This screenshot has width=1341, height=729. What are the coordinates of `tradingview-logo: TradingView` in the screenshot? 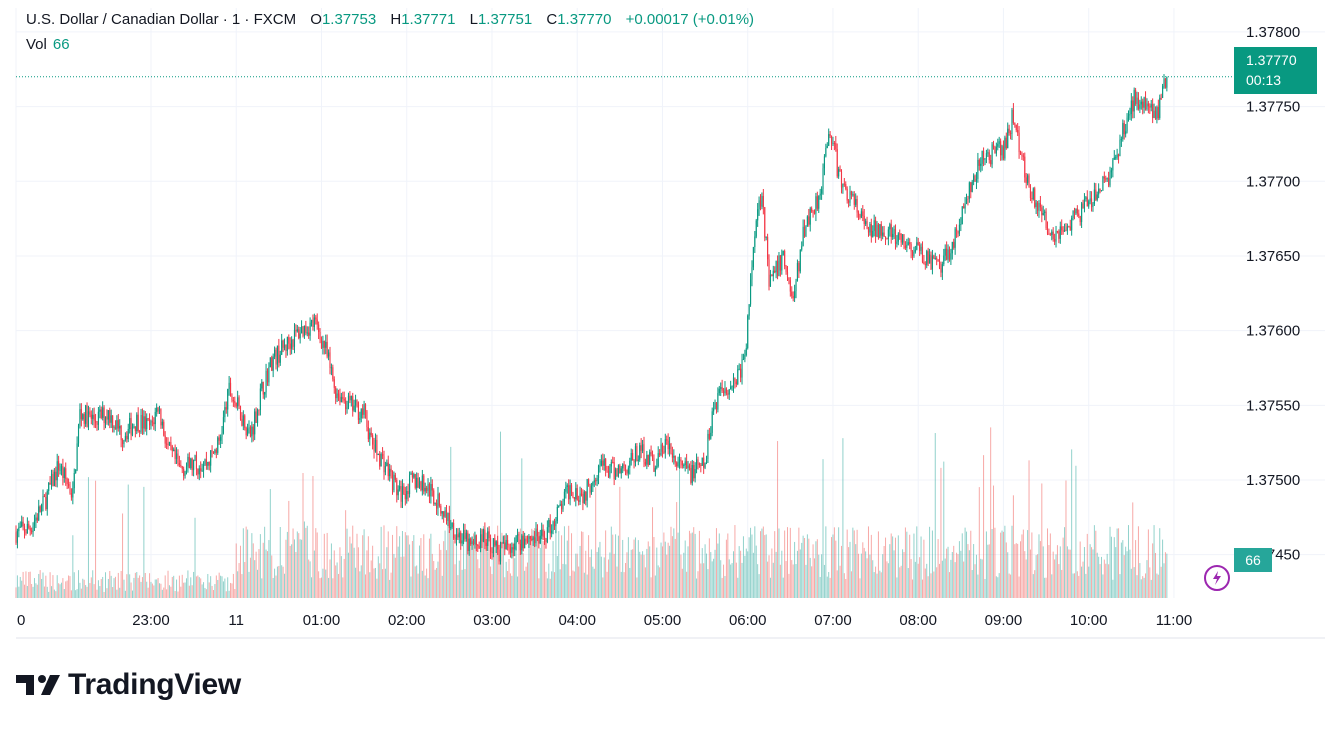 It's located at (128, 685).